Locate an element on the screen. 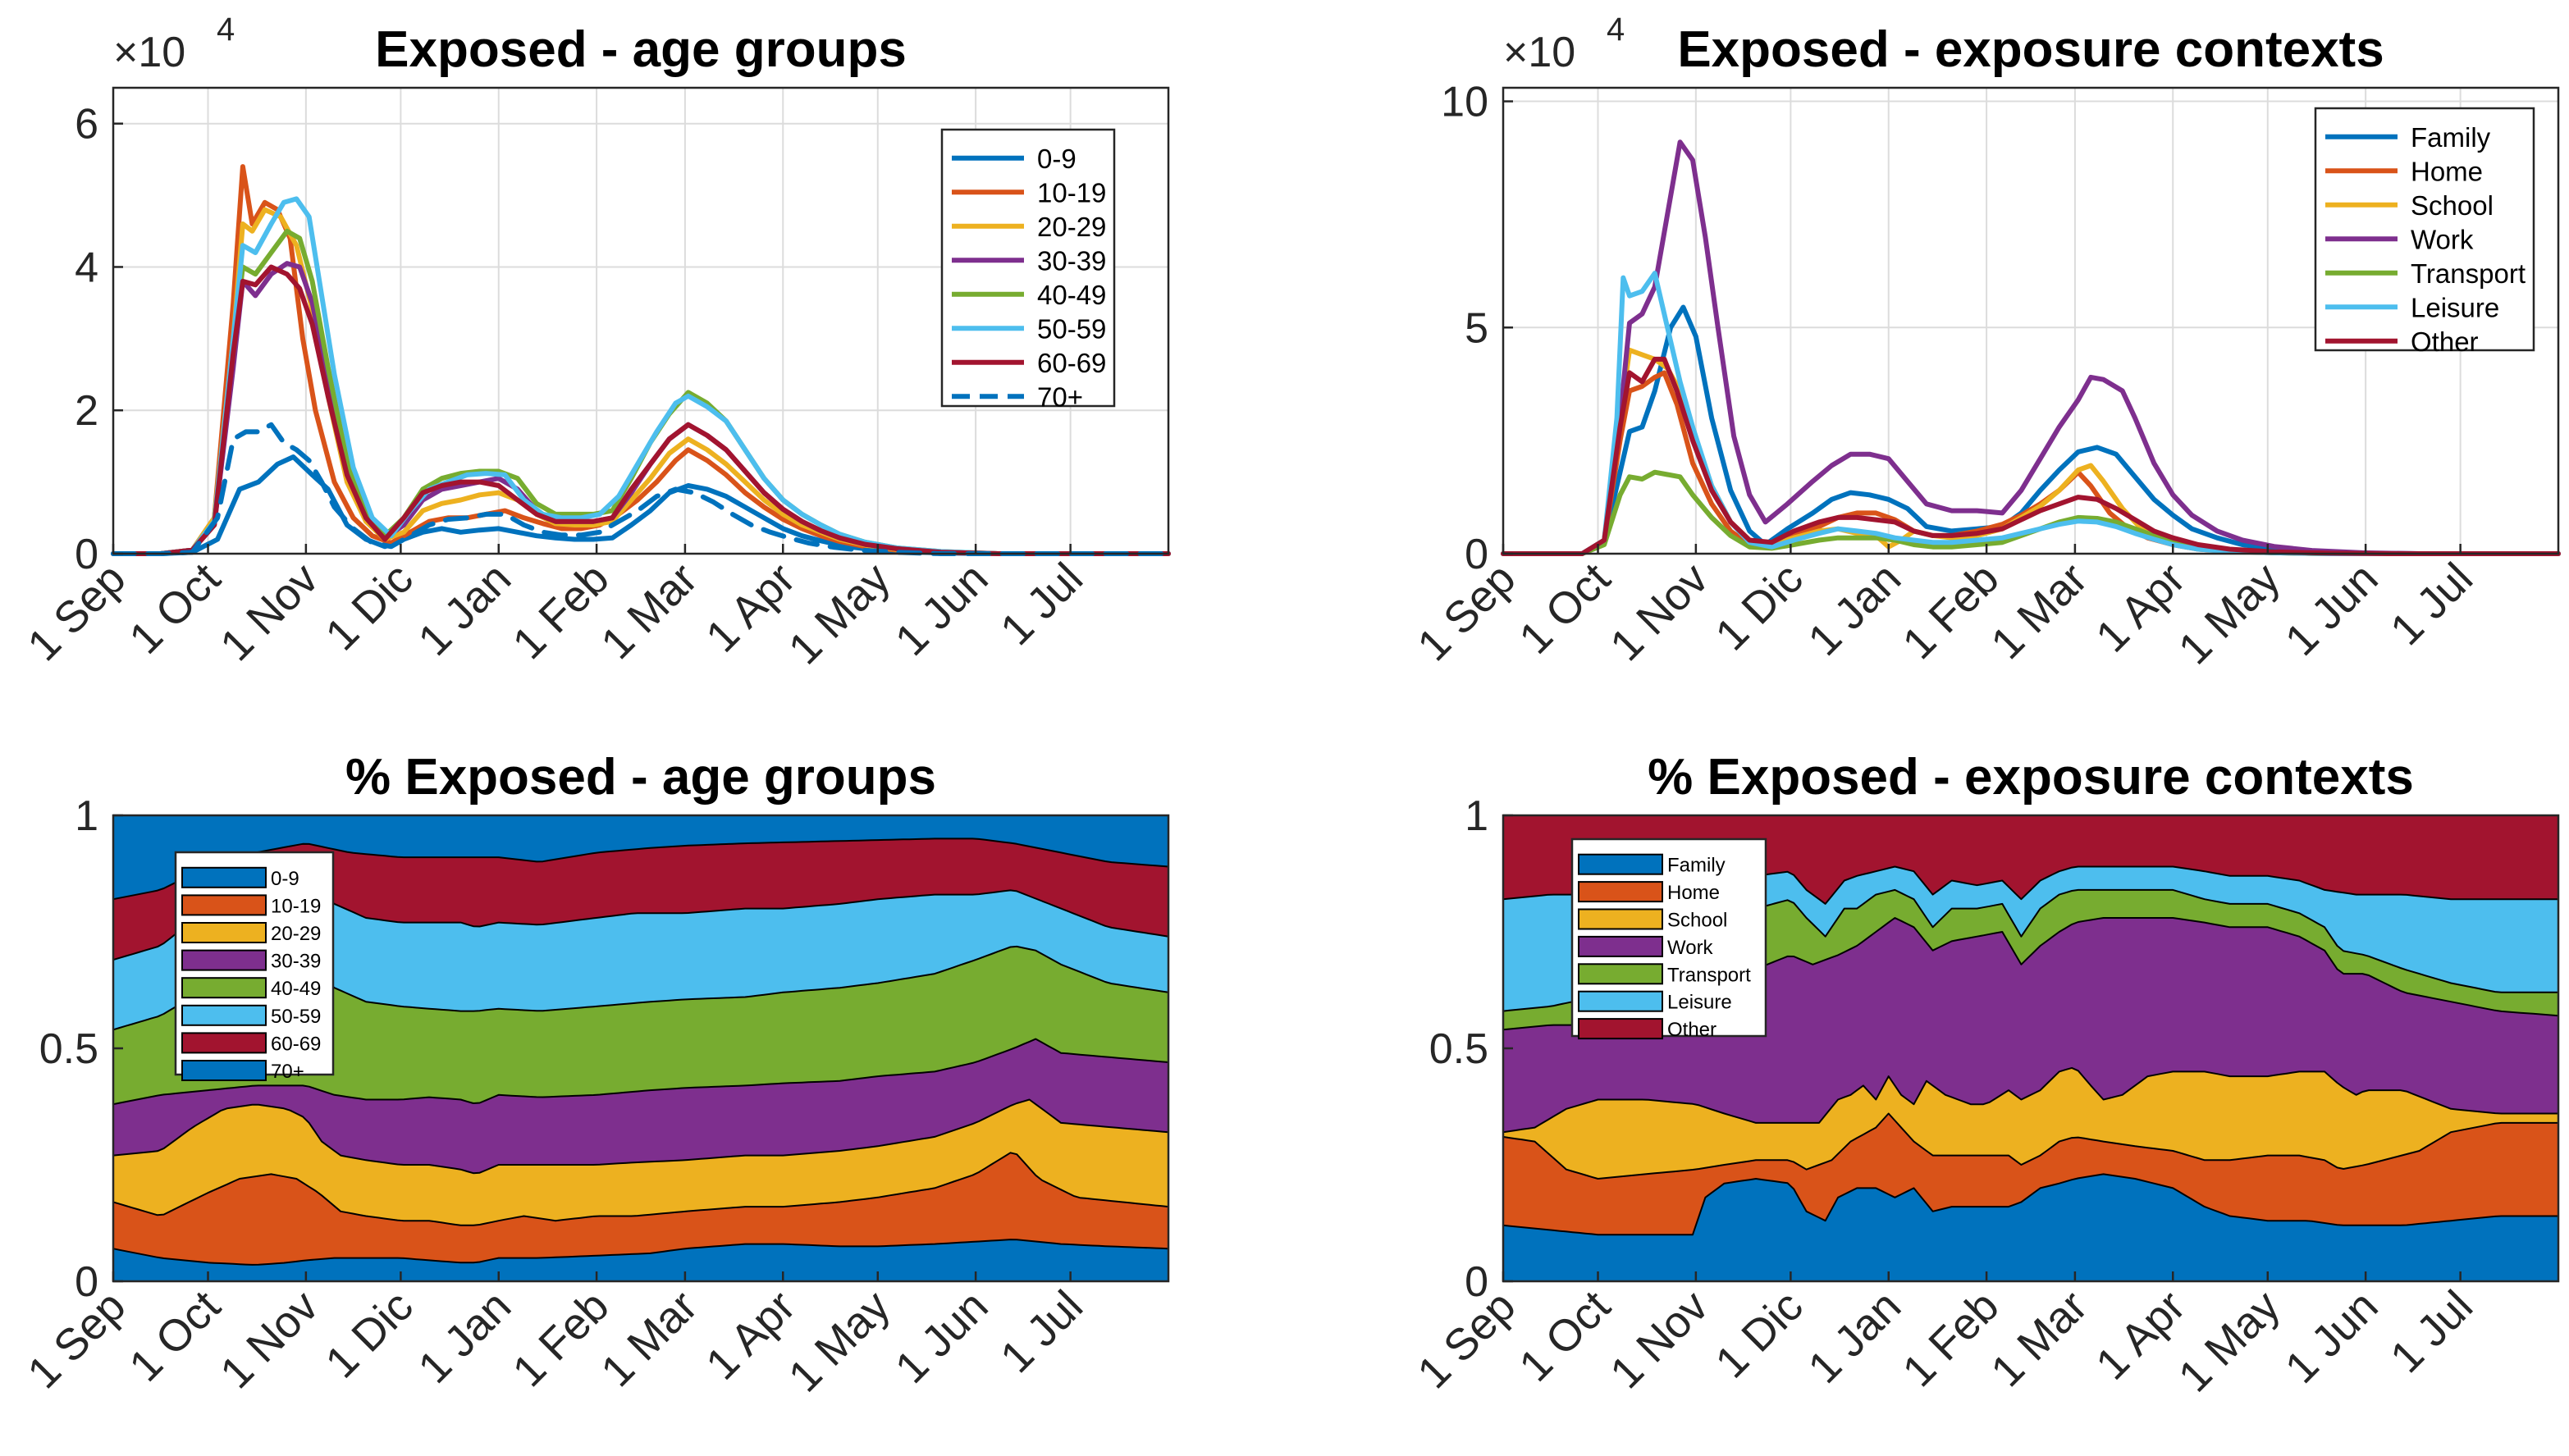 This screenshot has height=1456, width=2569. series-line-Leisure is located at coordinates (2031, 413).